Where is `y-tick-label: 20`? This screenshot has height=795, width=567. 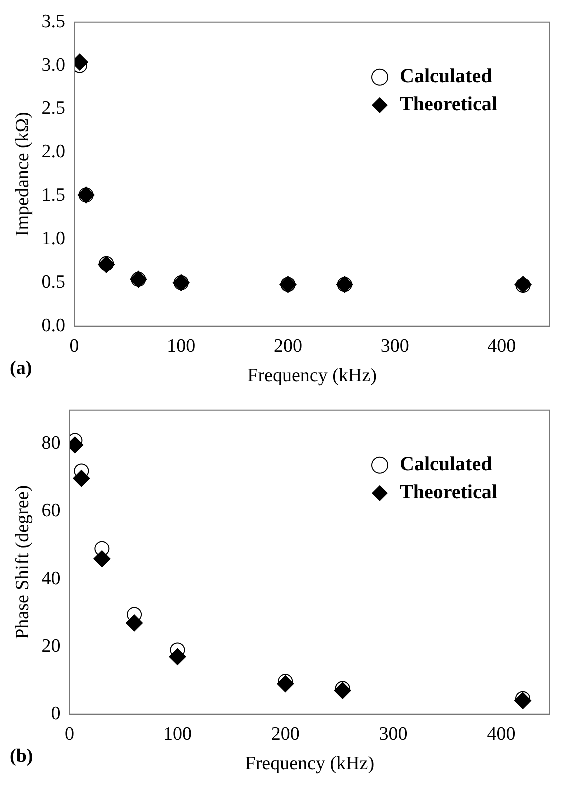 y-tick-label: 20 is located at coordinates (51, 646).